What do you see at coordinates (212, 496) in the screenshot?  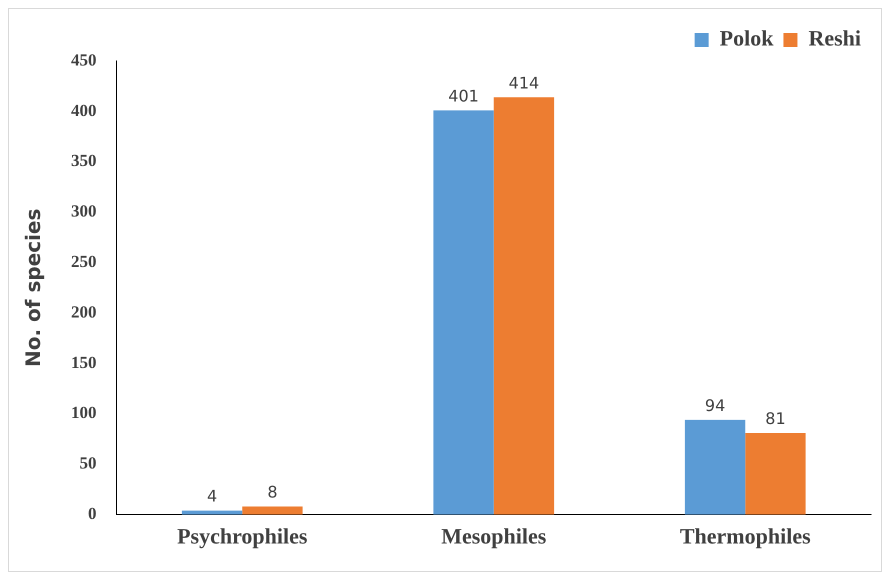 I see `data-label: 4` at bounding box center [212, 496].